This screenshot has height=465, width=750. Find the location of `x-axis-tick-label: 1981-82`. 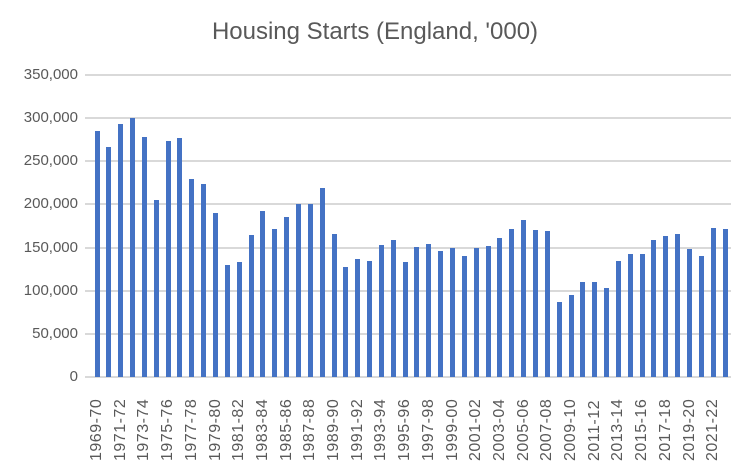

x-axis-tick-label: 1981-82 is located at coordinates (239, 429).